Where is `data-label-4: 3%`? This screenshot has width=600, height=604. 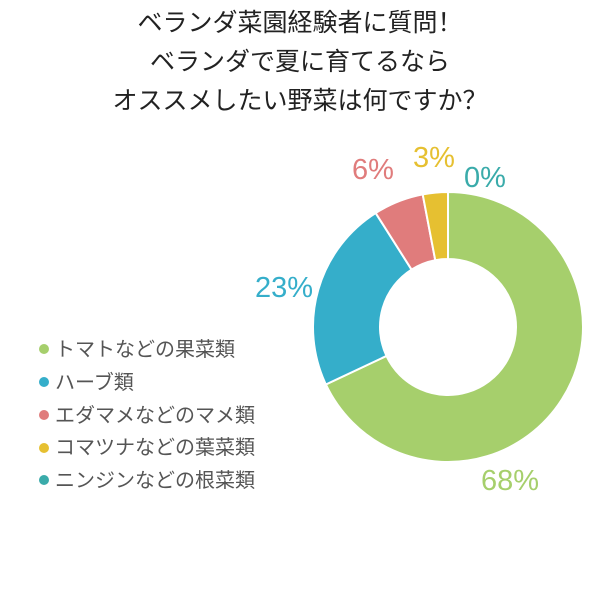 data-label-4: 3% is located at coordinates (434, 158).